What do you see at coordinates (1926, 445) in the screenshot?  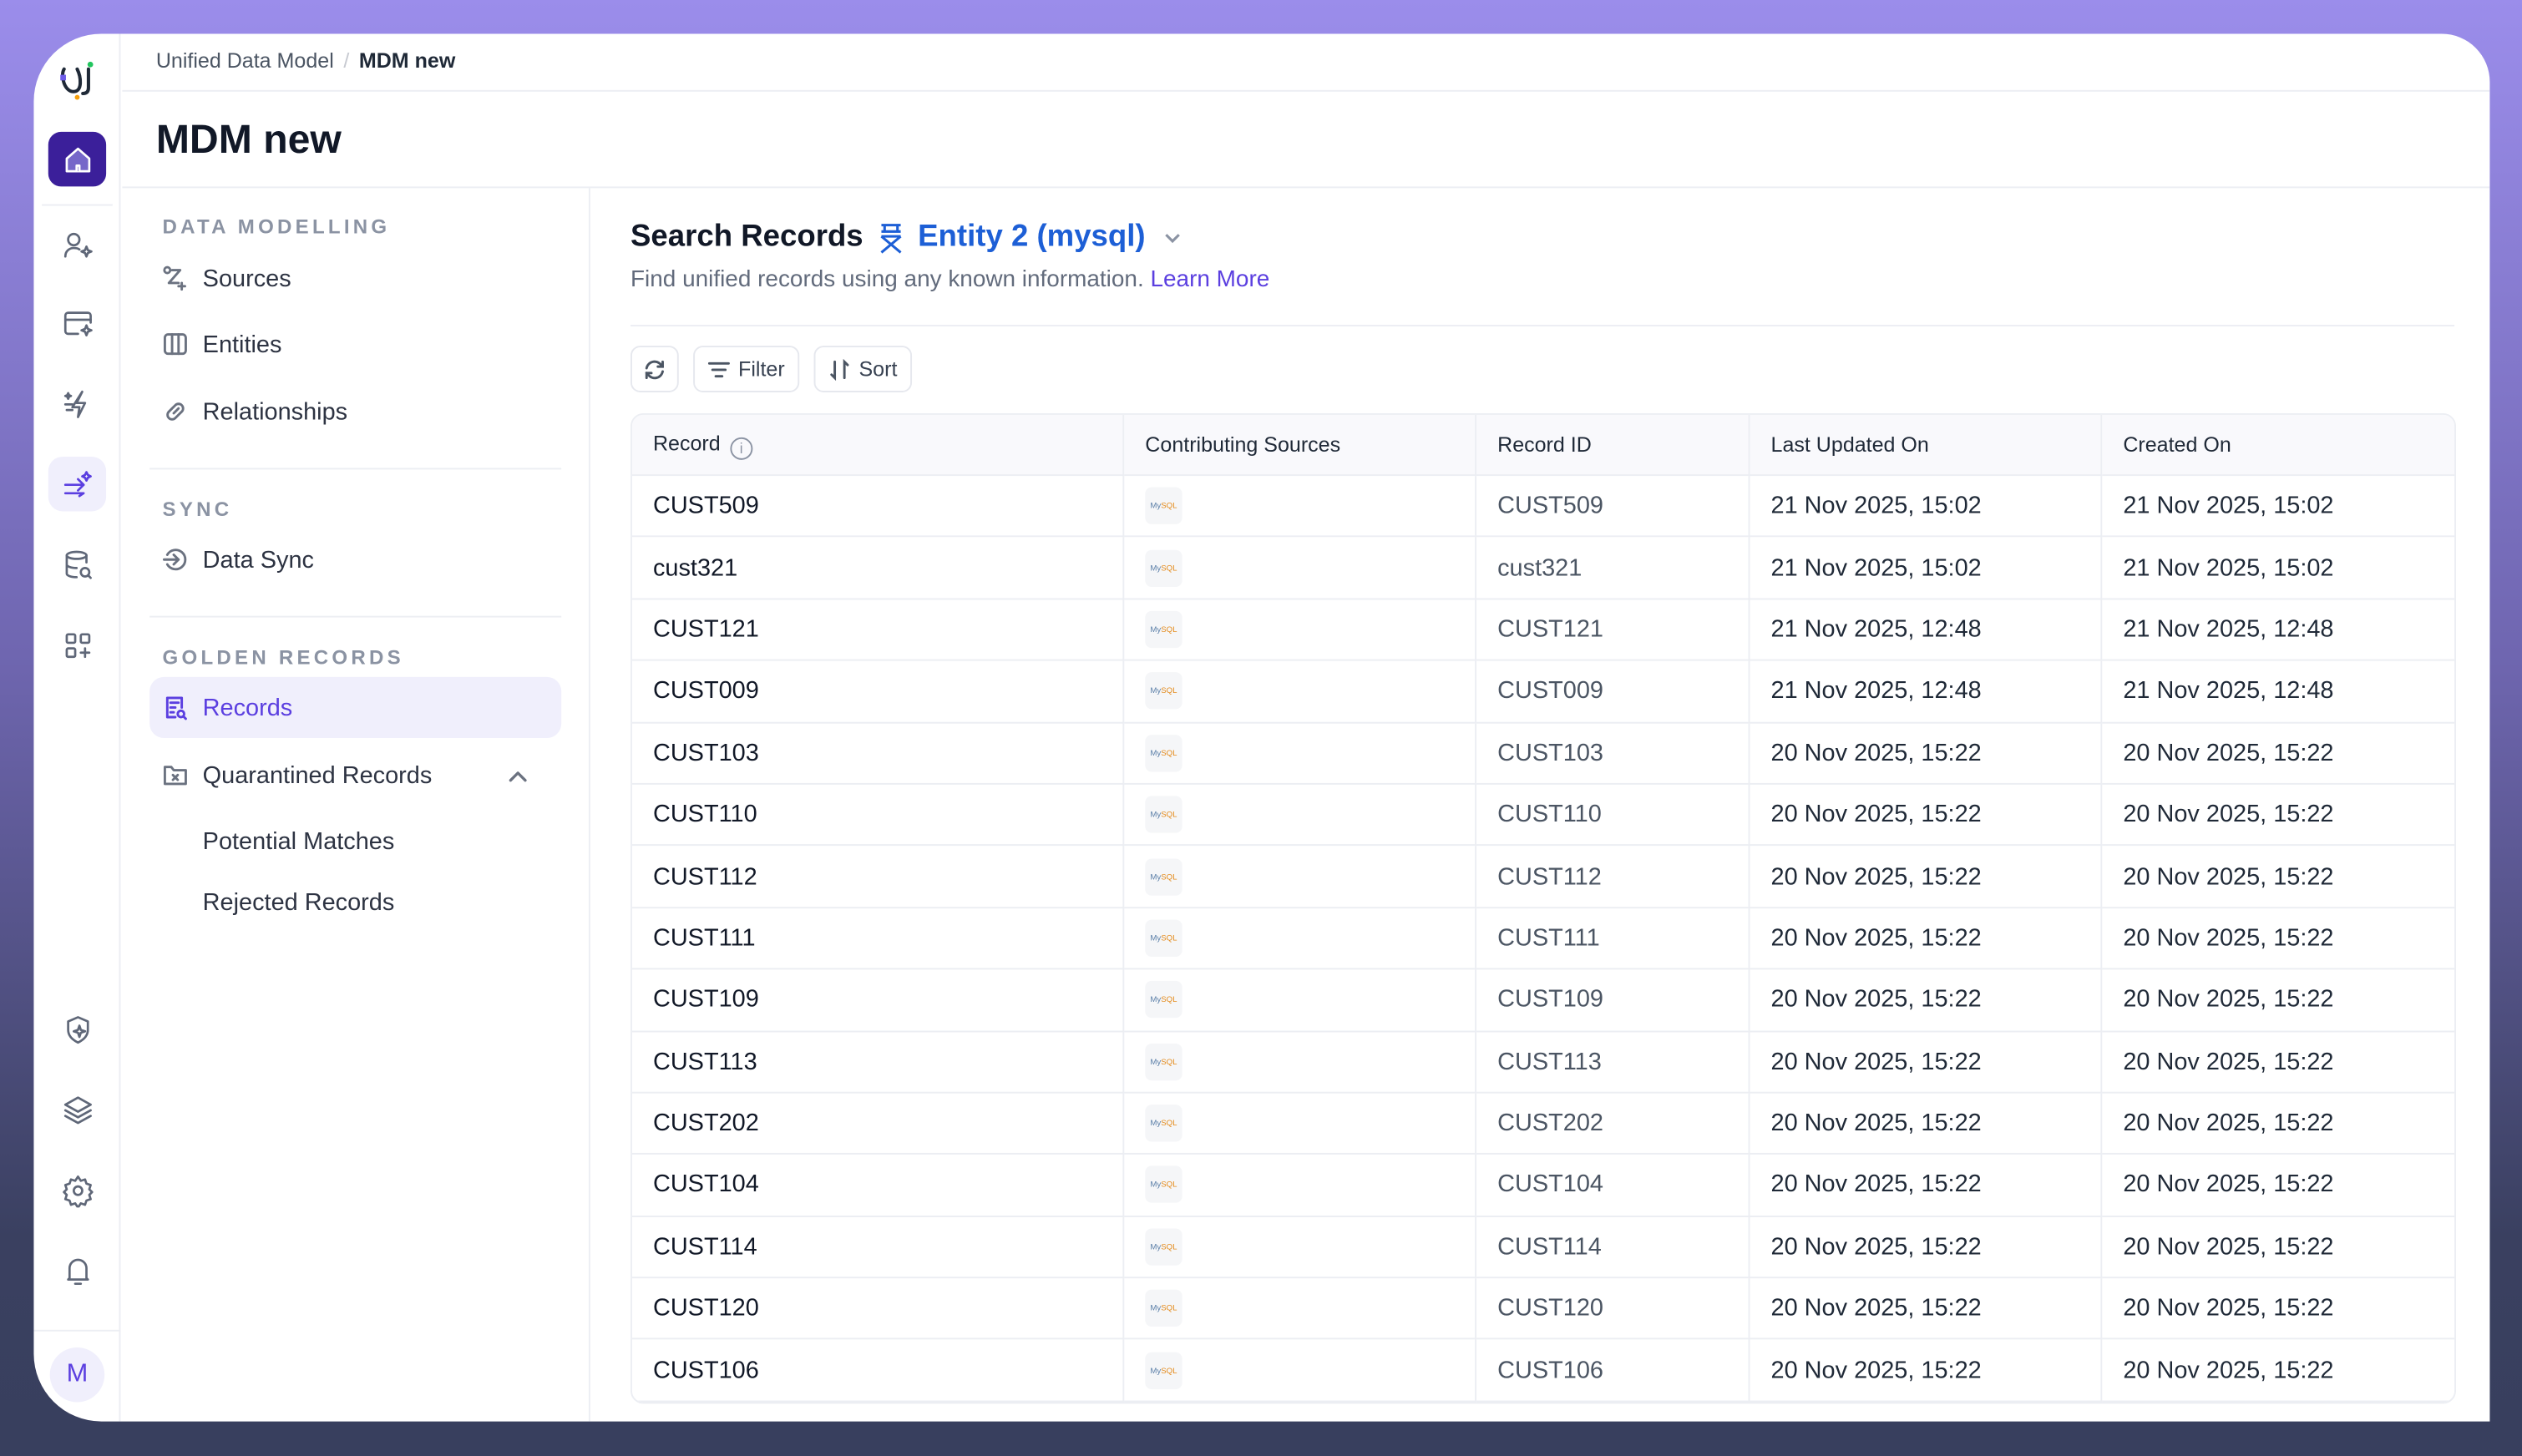 I see `column-header-last-updated: Last Updated On` at bounding box center [1926, 445].